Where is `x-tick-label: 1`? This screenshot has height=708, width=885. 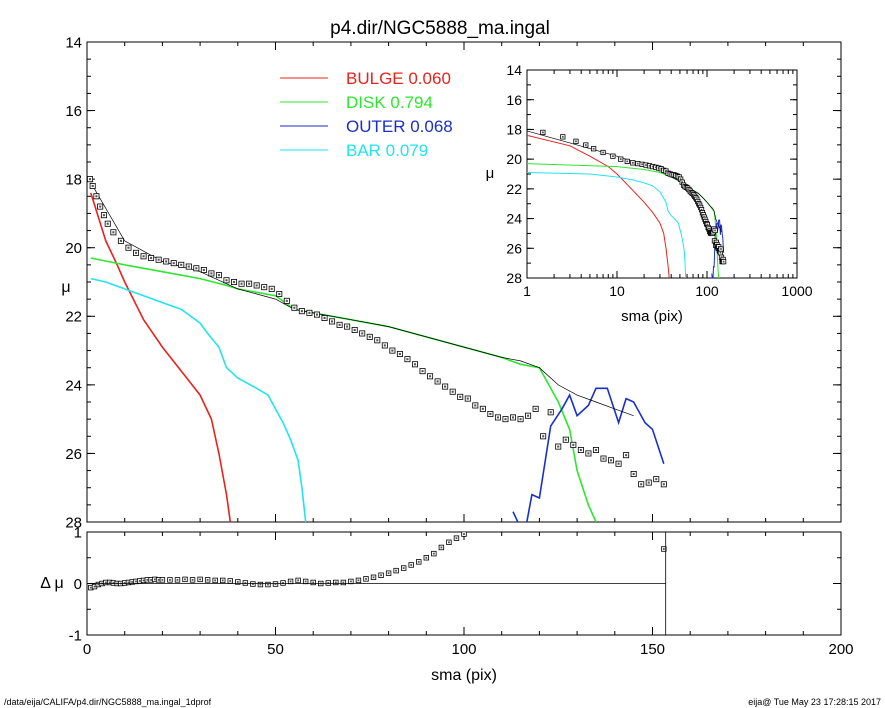 x-tick-label: 1 is located at coordinates (527, 291).